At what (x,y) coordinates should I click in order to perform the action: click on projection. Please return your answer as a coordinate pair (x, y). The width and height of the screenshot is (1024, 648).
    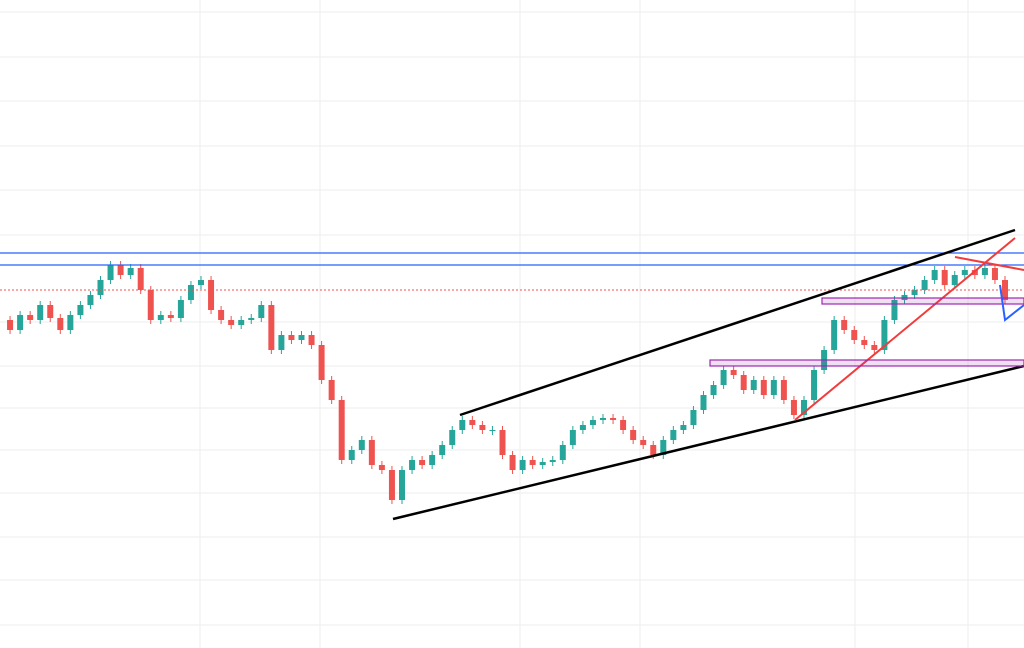
    Looking at the image, I should click on (1011, 303).